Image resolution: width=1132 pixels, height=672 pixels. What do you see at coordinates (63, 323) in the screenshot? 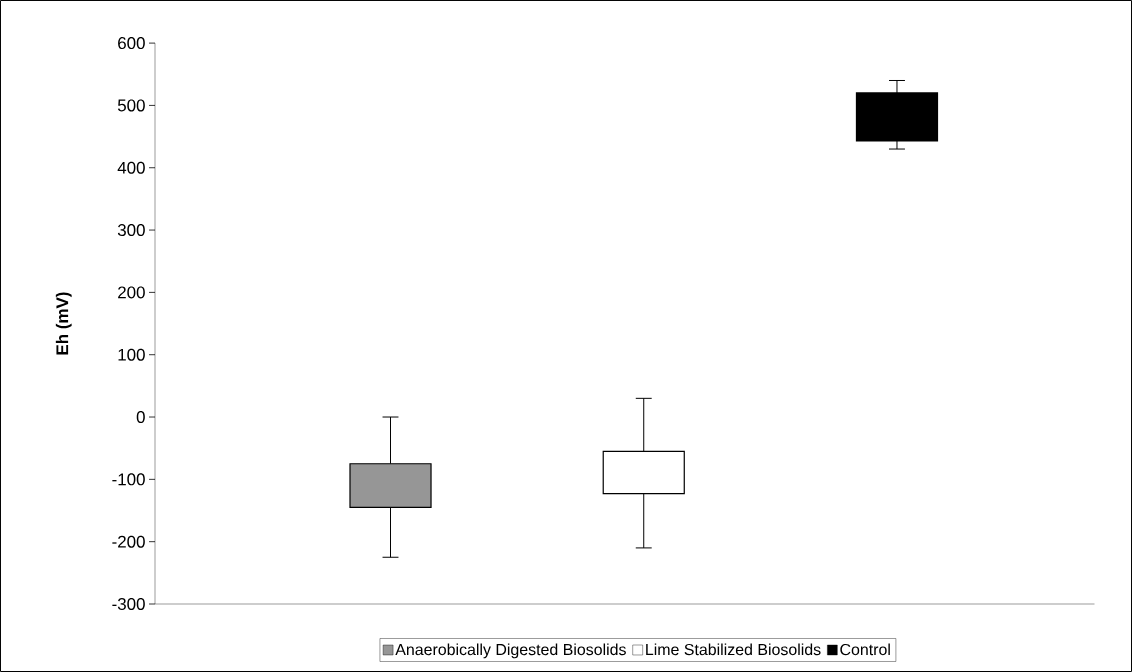
I see `y-axis-title: Eh (mV)` at bounding box center [63, 323].